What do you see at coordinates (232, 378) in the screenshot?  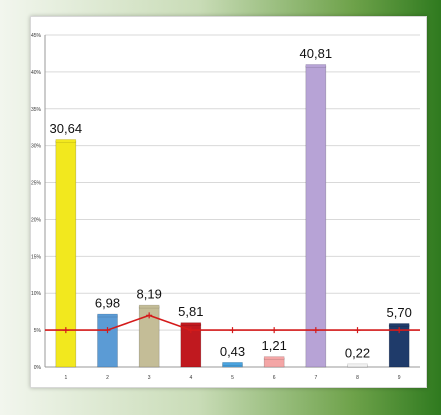 I see `x-tick-label: 5` at bounding box center [232, 378].